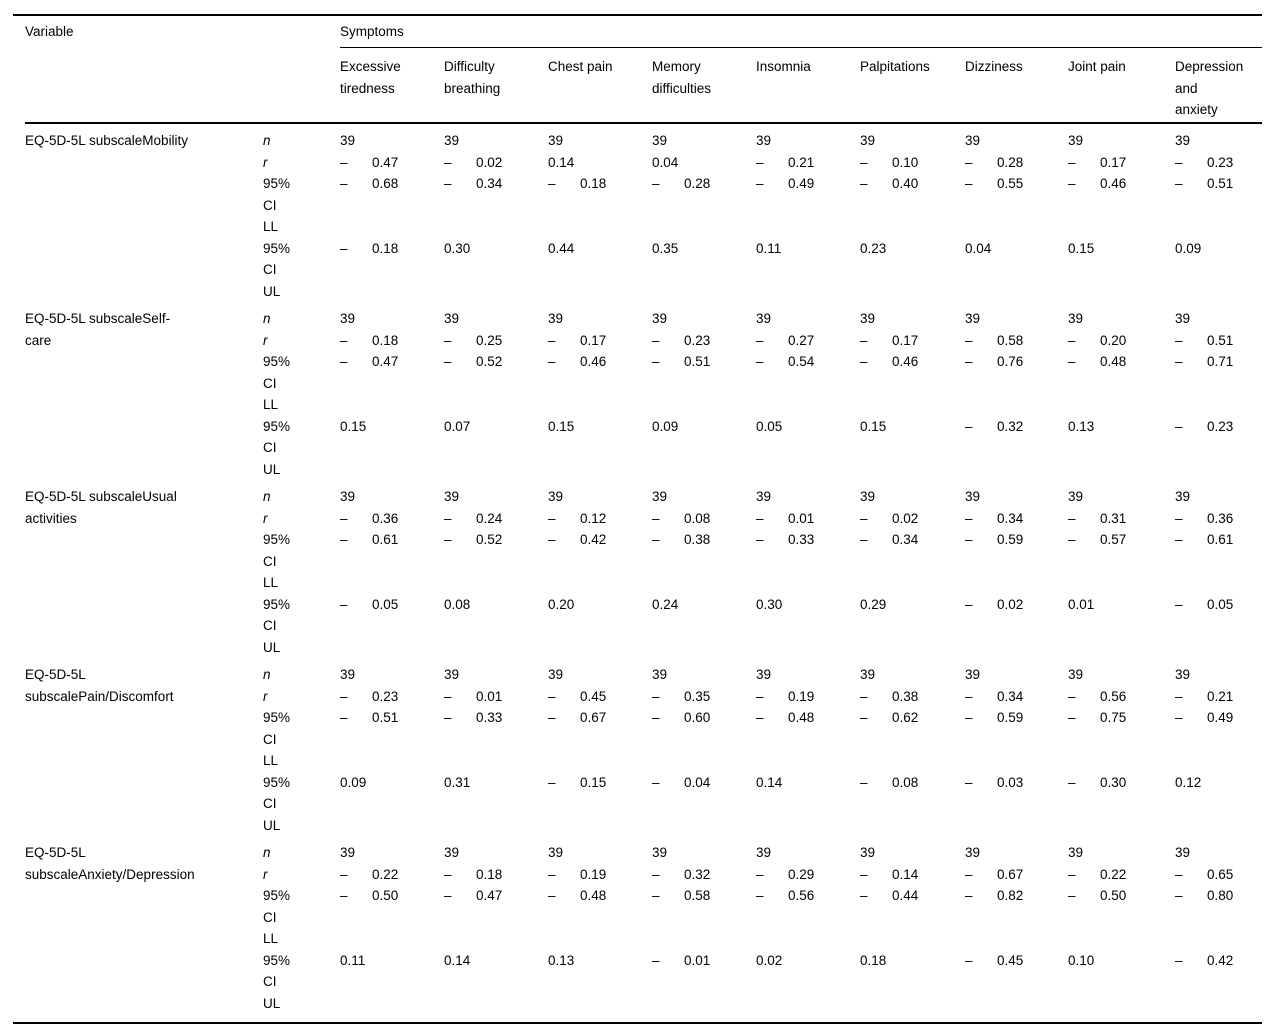 The width and height of the screenshot is (1270, 1033). Describe the element at coordinates (392, 205) in the screenshot. I see `value-cell-ci_ll-excessive-tiredness: –0.68` at that location.